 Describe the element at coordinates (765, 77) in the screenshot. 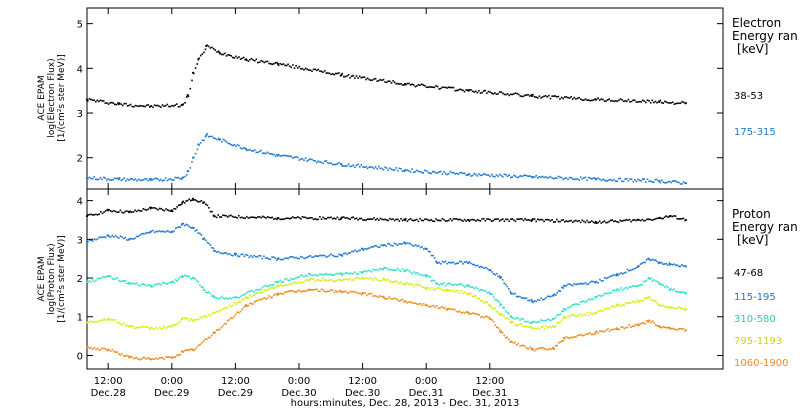

I see `electron-legend: Electron Energy ran [keV] 38-53 175-315` at that location.